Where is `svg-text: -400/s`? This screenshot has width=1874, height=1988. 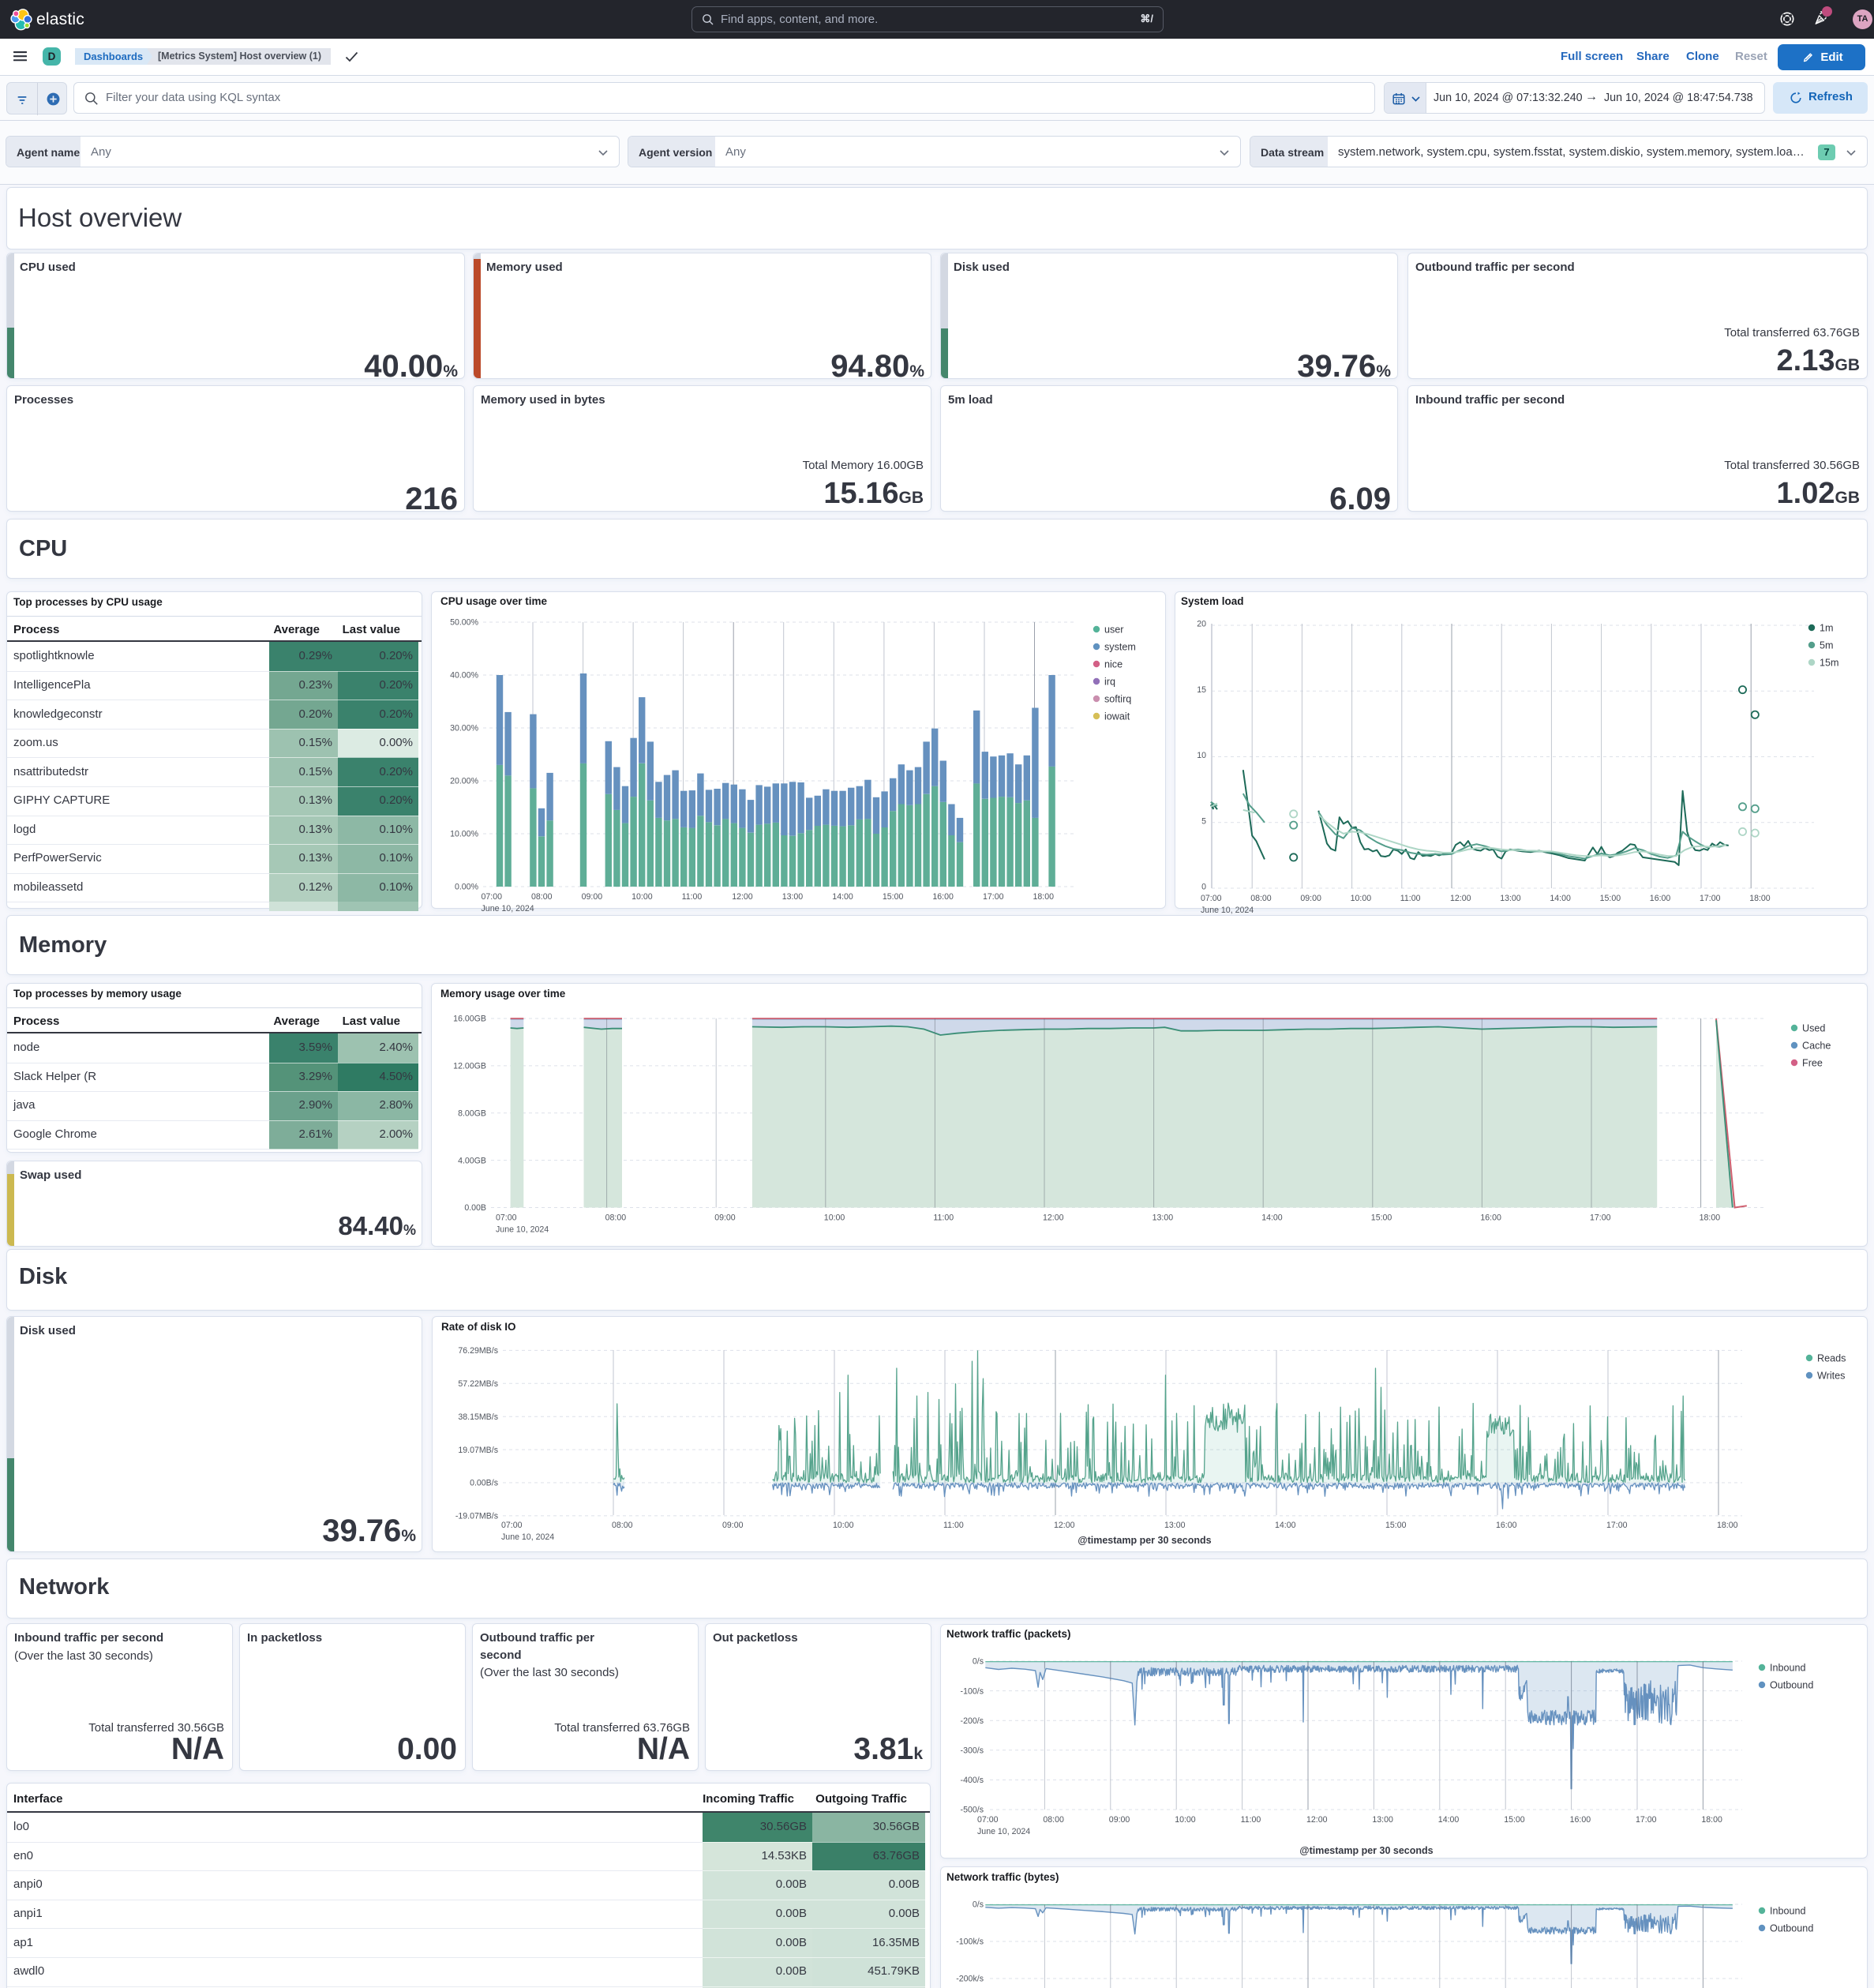 svg-text: -400/s is located at coordinates (972, 1780).